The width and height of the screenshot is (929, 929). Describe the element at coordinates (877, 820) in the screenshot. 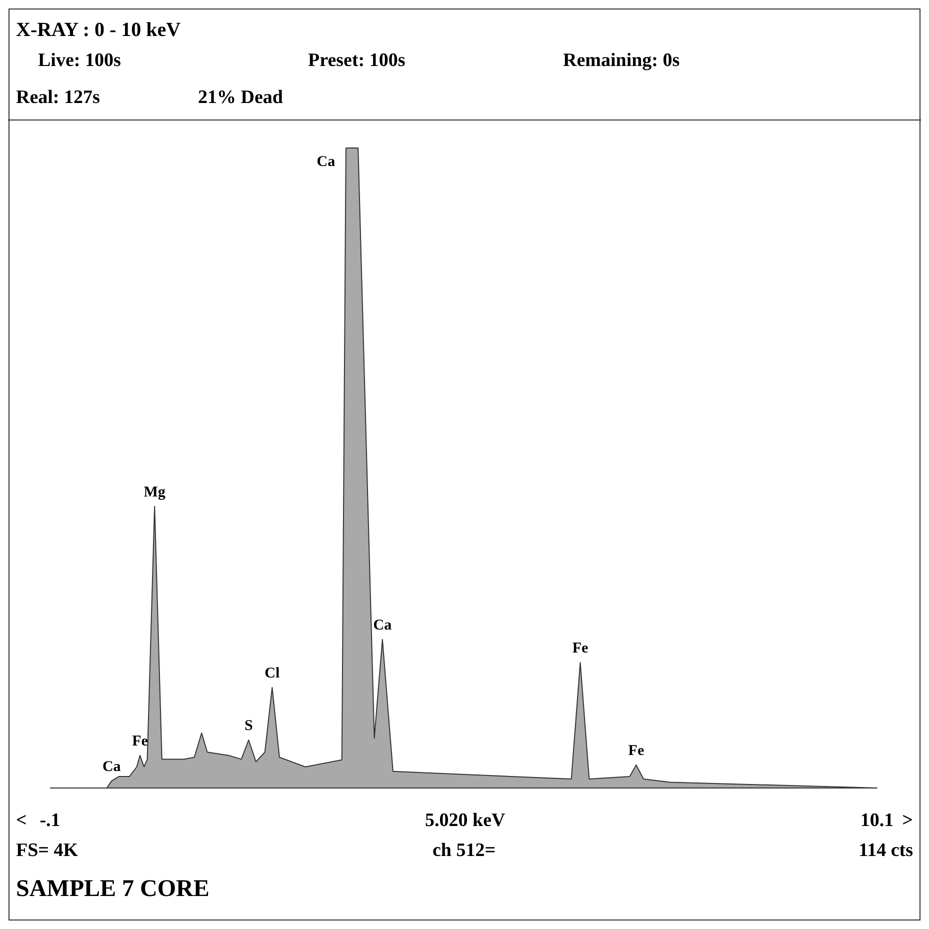

I see `x-tick-label: 10.1` at that location.